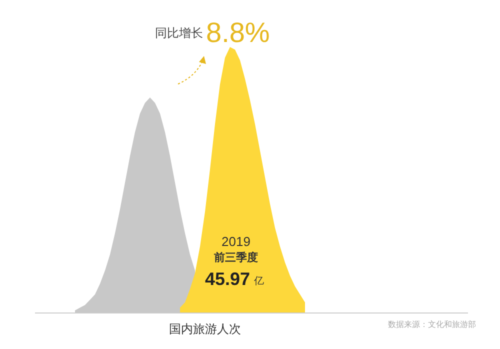 This screenshot has width=500, height=349. What do you see at coordinates (238, 32) in the screenshot?
I see `annotation: 8.8%` at bounding box center [238, 32].